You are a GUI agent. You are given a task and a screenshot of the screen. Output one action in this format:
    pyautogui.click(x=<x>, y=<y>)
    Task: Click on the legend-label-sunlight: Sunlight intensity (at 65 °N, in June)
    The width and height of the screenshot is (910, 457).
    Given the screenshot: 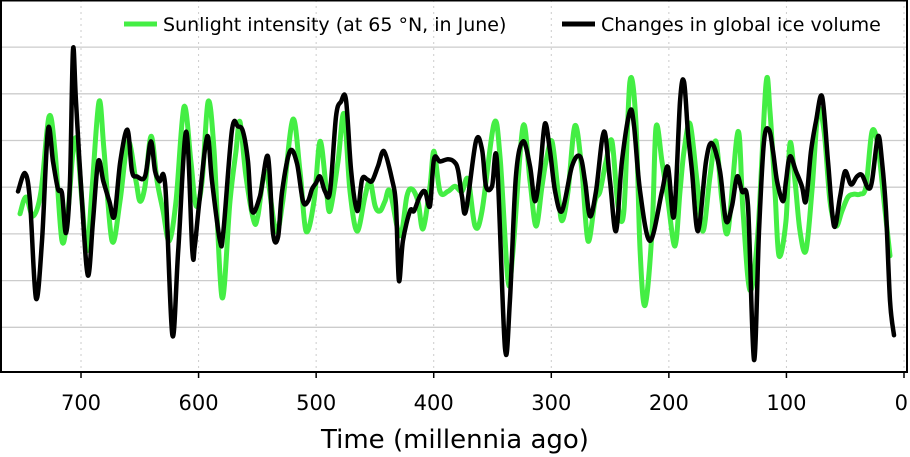 What is the action you would take?
    pyautogui.click(x=334, y=25)
    